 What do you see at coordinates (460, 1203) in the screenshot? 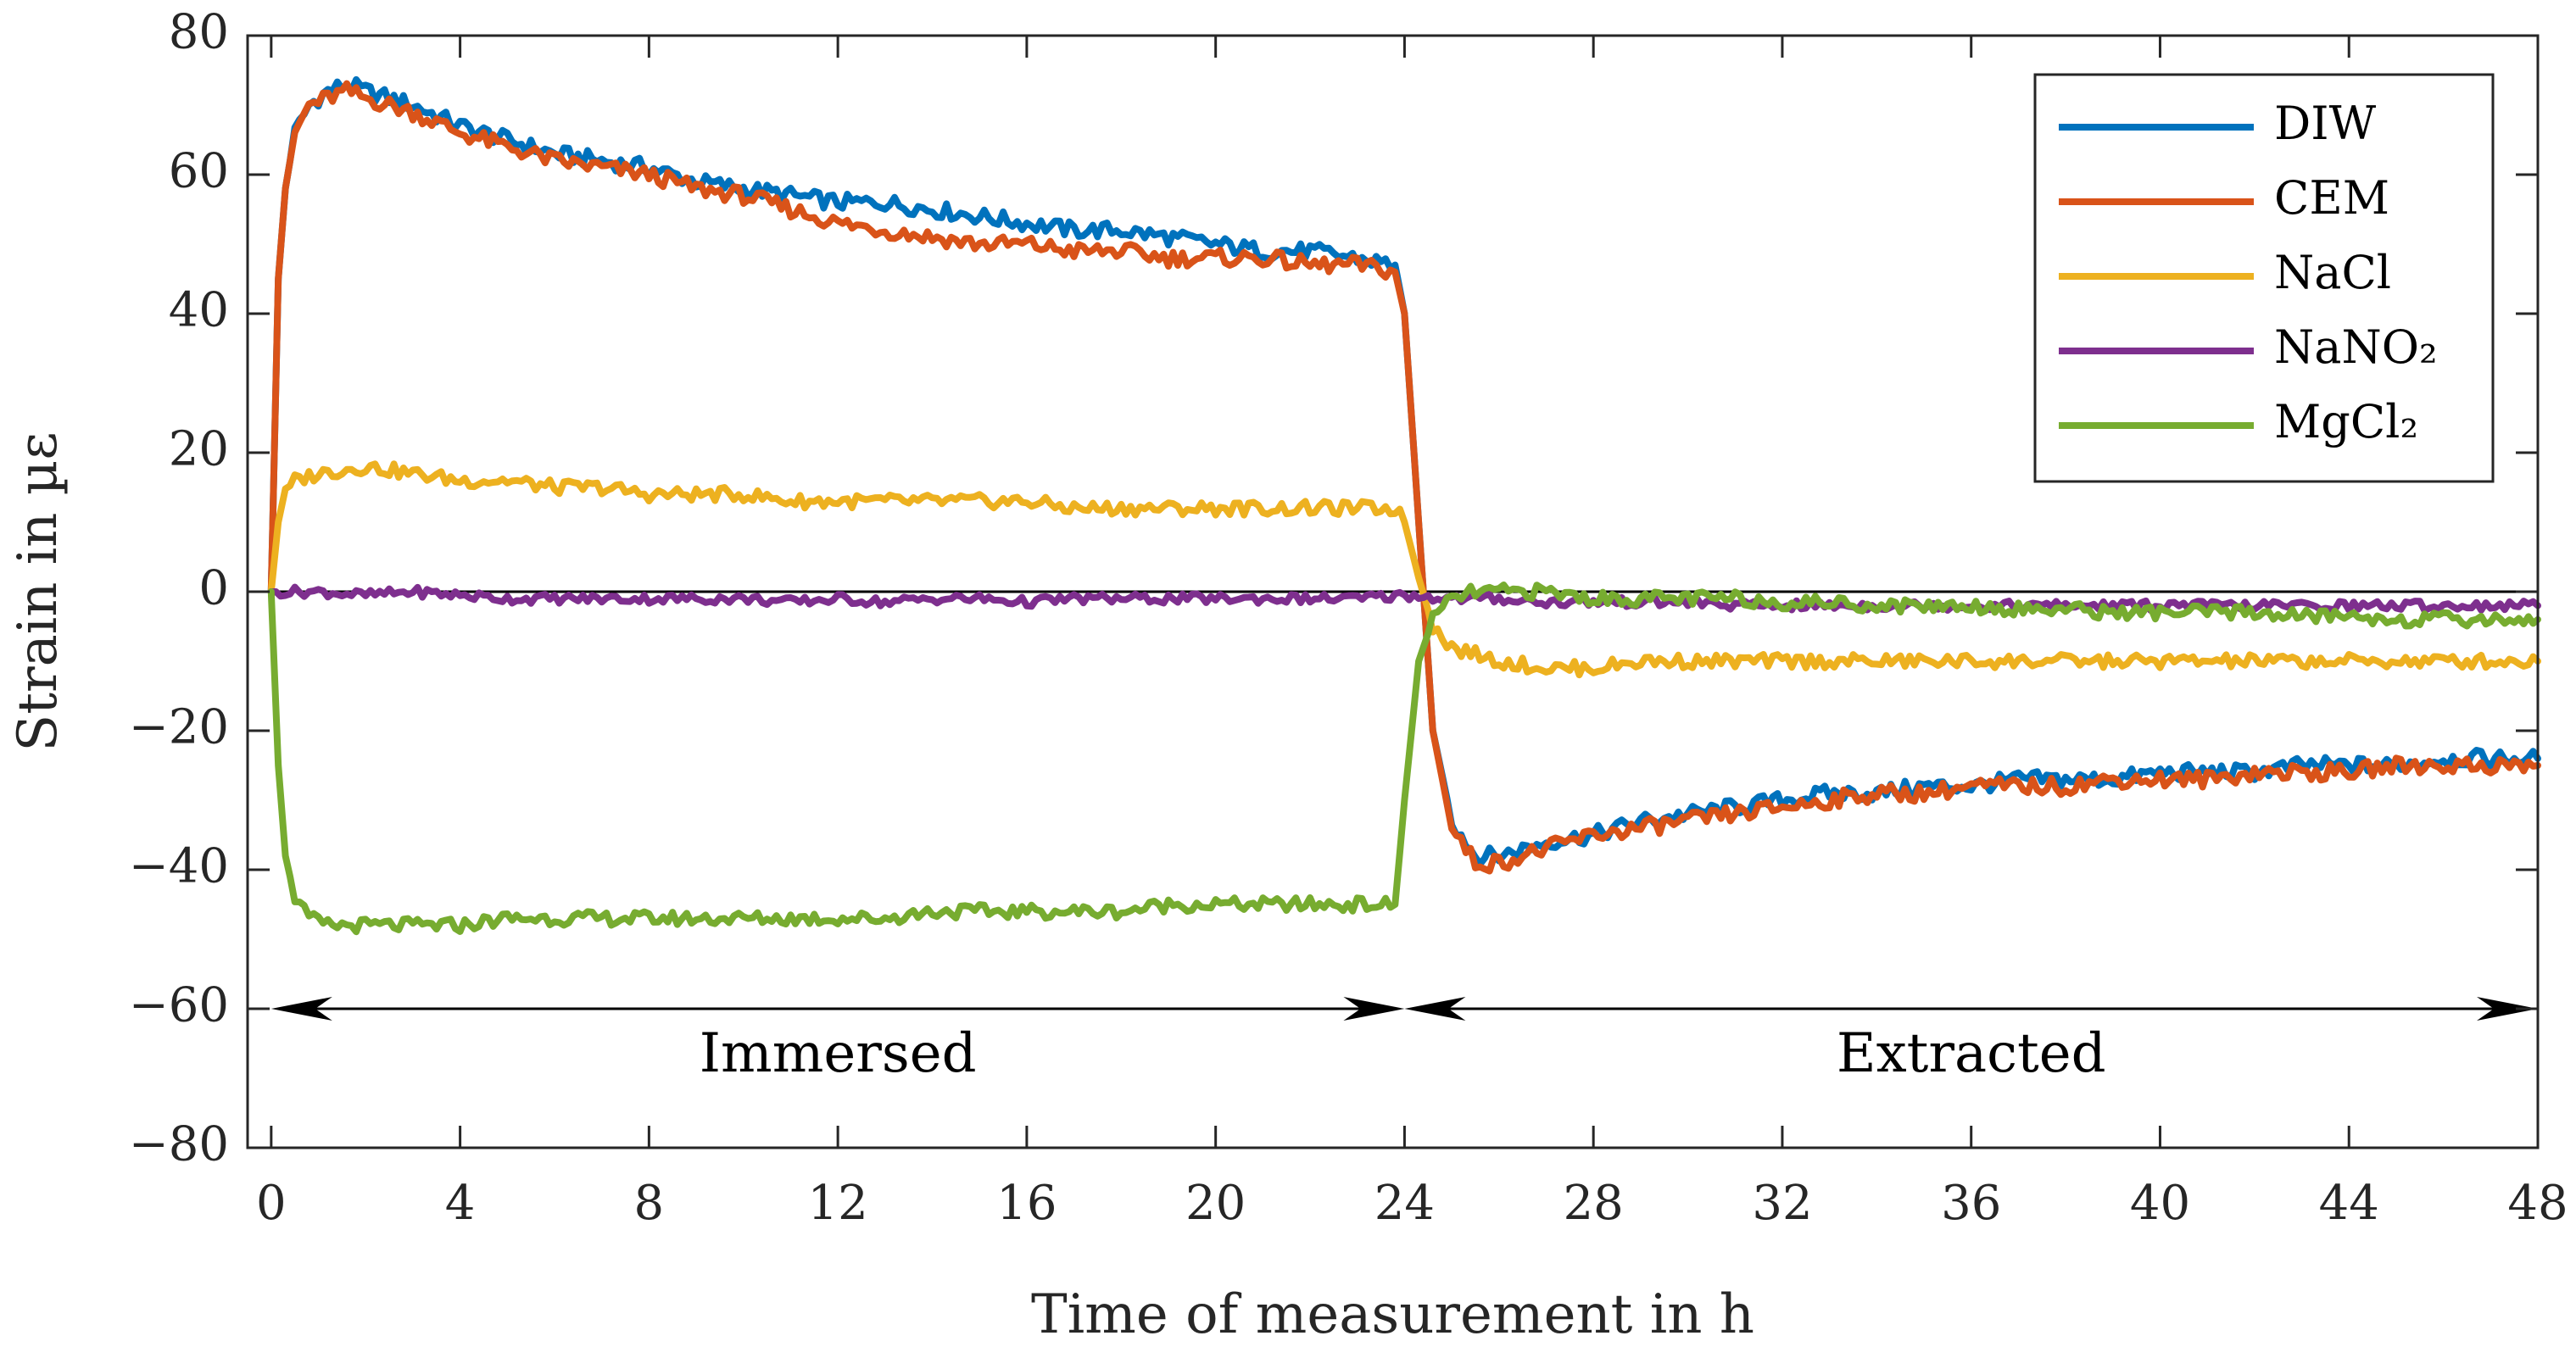
I see `x-tick-label-1: 4` at bounding box center [460, 1203].